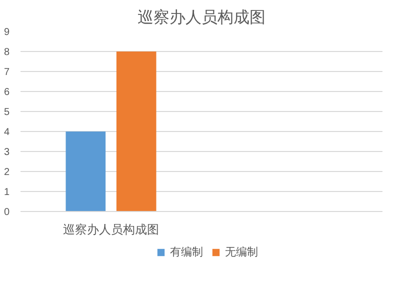 This screenshot has width=404, height=290. I want to click on y-tick-label: 5, so click(7, 112).